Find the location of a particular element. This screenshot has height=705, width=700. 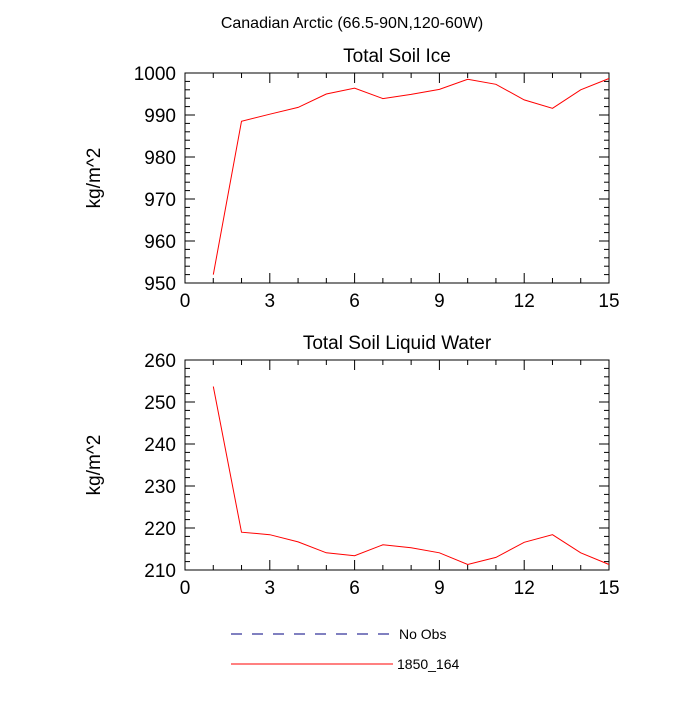

y-tick-label: 260 is located at coordinates (160, 361).